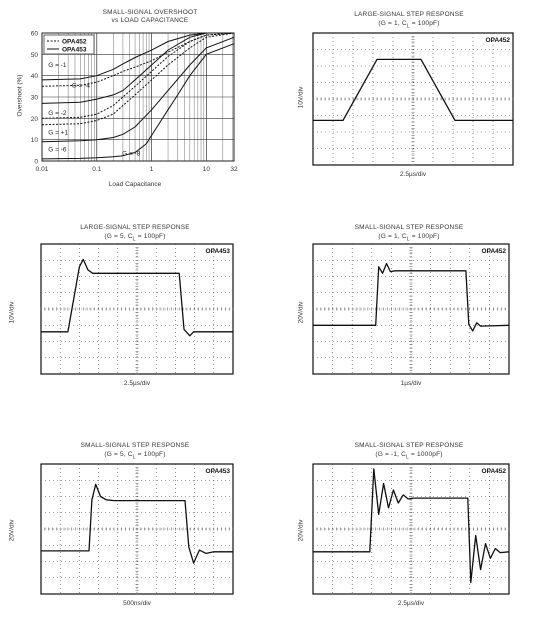 This screenshot has width=545, height=620. I want to click on ls1-subtitle: (G = 1, CL = 100pF), so click(409, 25).